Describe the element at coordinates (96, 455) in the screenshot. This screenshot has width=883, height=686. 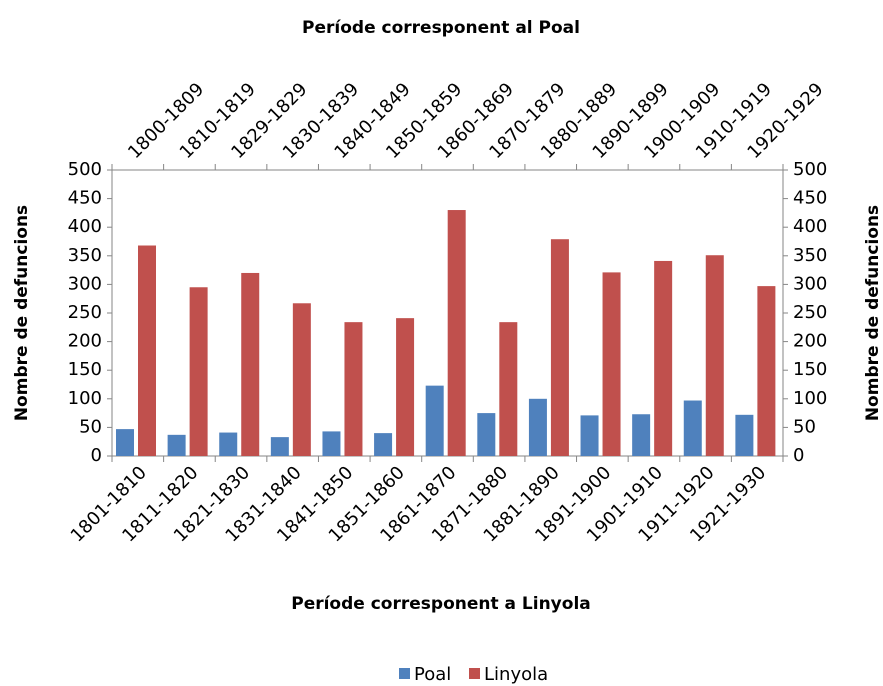
I see `y-tick-label: 0` at that location.